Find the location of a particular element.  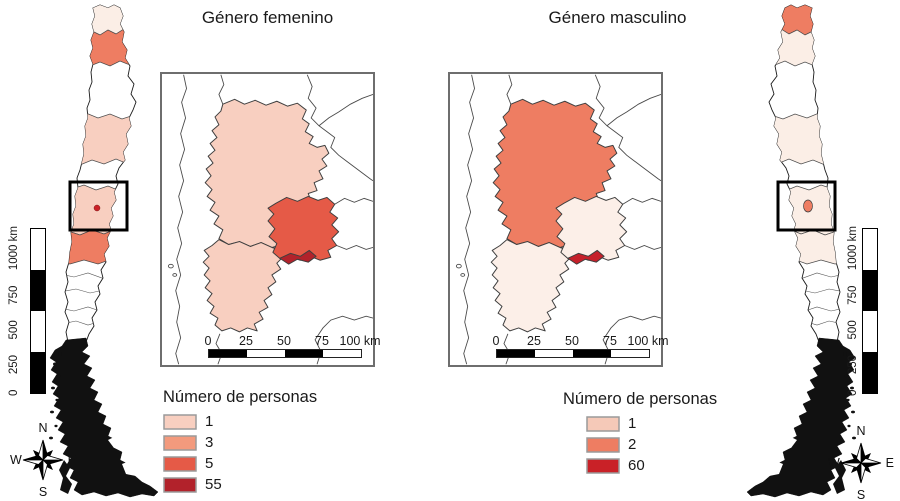

legend-label: 3 is located at coordinates (209, 442).